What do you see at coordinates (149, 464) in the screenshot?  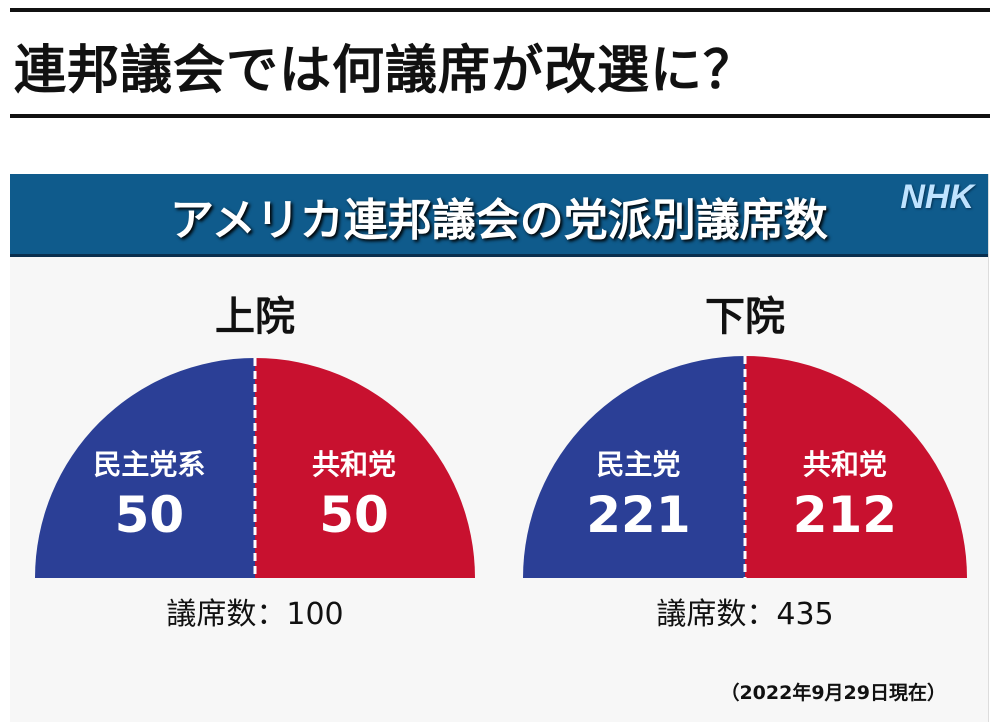 I see `party-label: 民主党系` at bounding box center [149, 464].